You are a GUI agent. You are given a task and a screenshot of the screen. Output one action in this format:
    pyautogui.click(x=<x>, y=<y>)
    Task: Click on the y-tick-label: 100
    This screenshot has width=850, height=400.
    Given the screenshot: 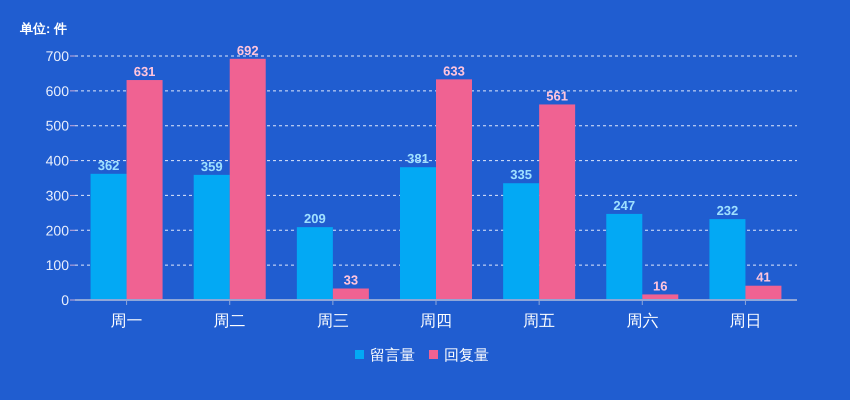 What is the action you would take?
    pyautogui.click(x=58, y=265)
    